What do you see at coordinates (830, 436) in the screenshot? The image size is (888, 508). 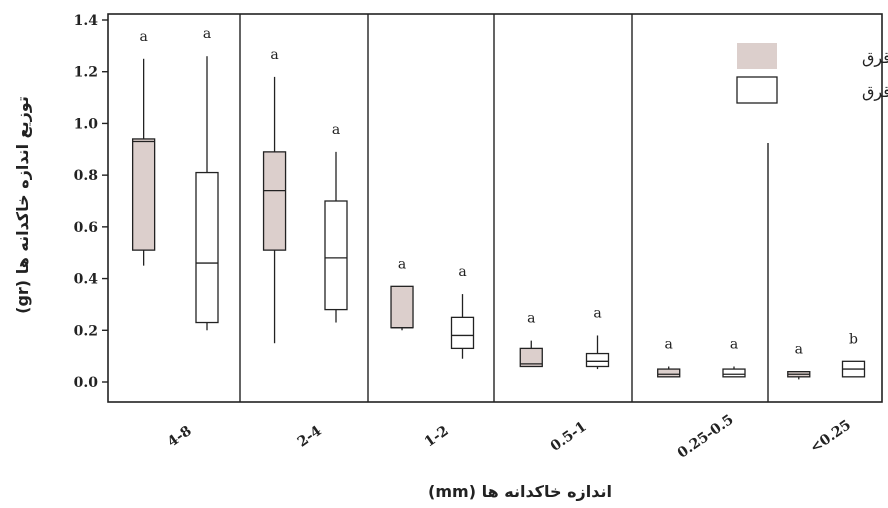 I see `x-tick-label-5: <0.25` at bounding box center [830, 436].